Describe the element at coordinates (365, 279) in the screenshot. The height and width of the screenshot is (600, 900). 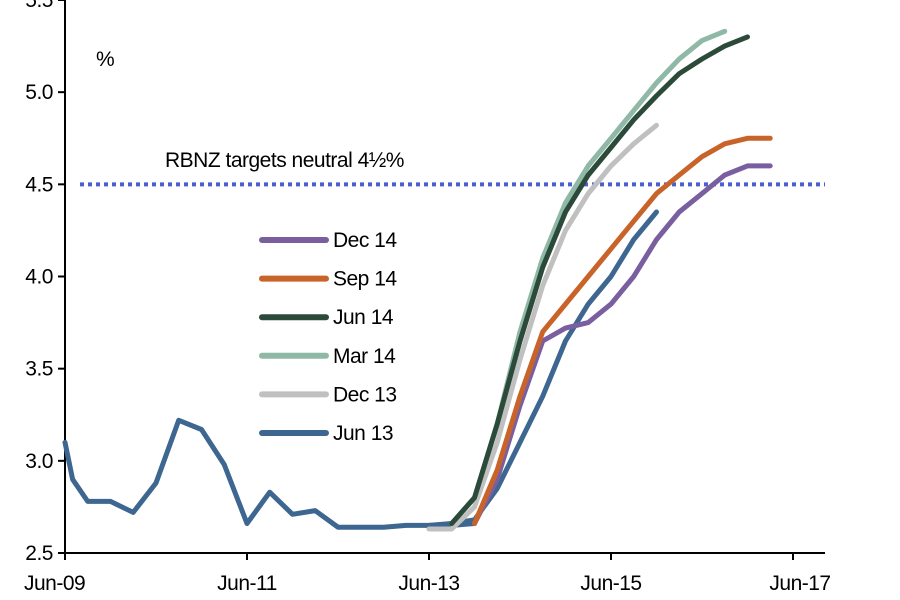
I see `legend-label: Sep 14` at that location.